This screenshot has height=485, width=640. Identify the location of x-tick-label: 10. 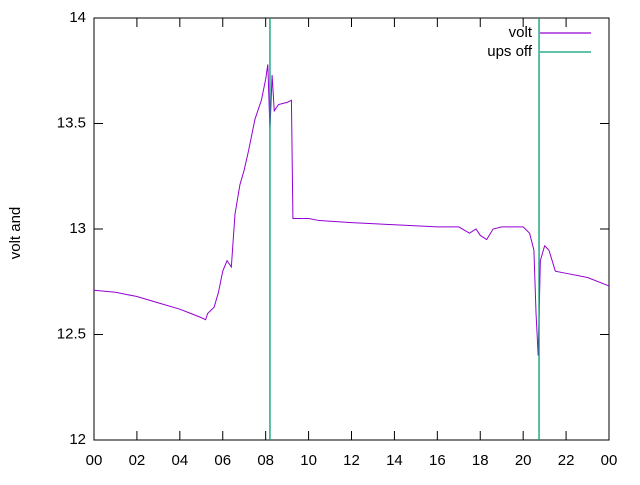
(308, 460).